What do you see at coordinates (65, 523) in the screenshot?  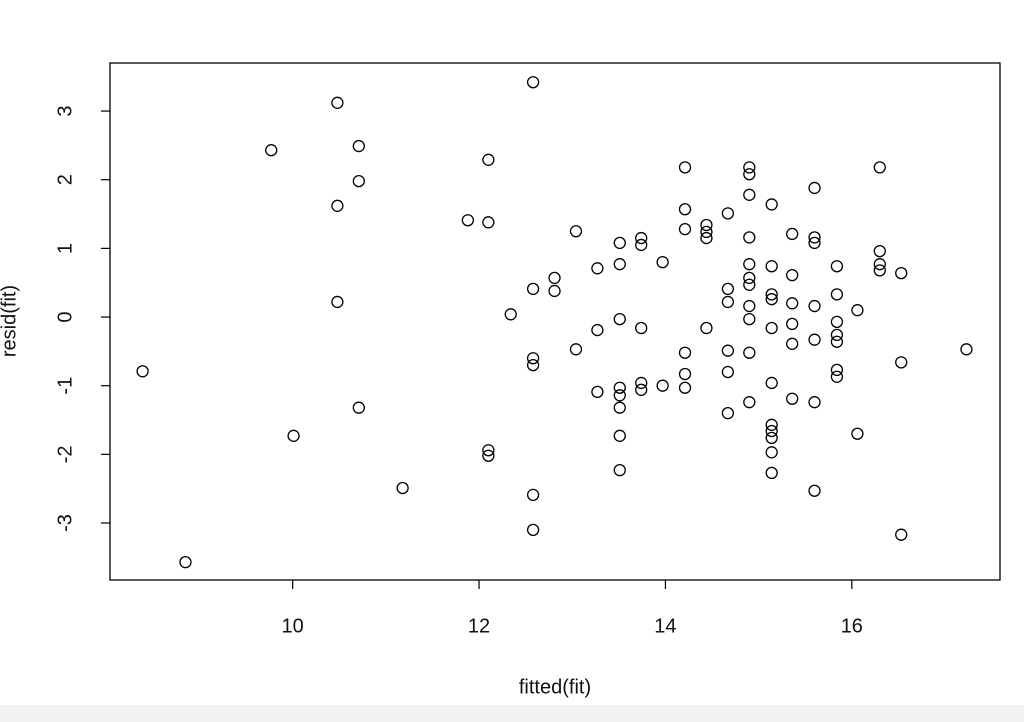 I see `y-tick-label: -3` at bounding box center [65, 523].